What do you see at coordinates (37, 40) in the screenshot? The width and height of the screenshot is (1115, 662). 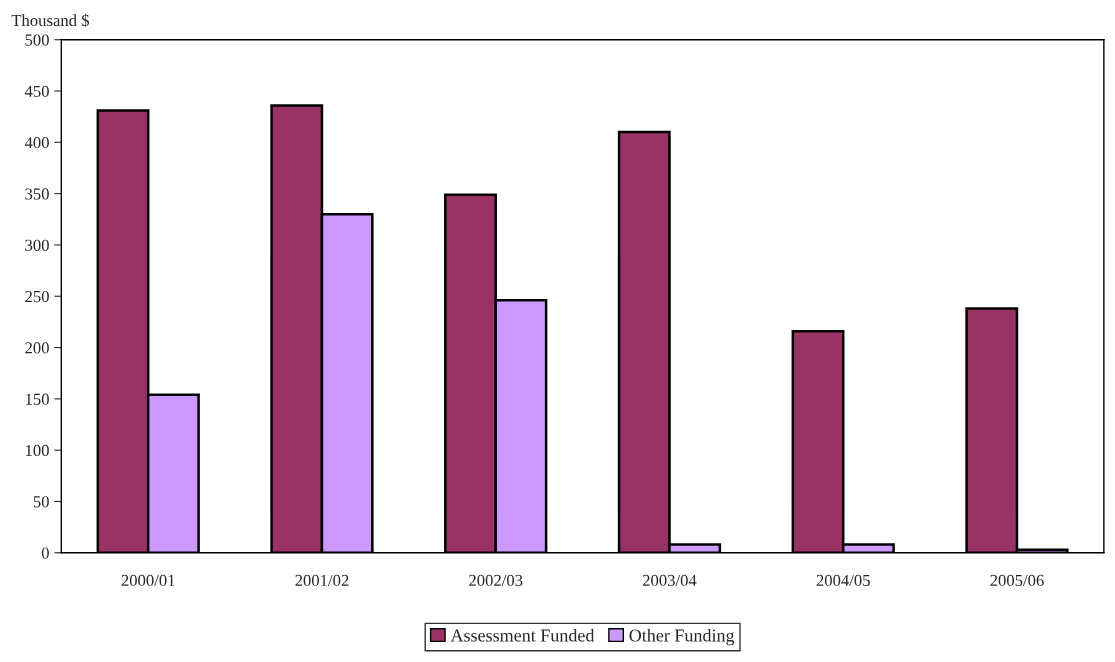 I see `y-tick-label: 500` at bounding box center [37, 40].